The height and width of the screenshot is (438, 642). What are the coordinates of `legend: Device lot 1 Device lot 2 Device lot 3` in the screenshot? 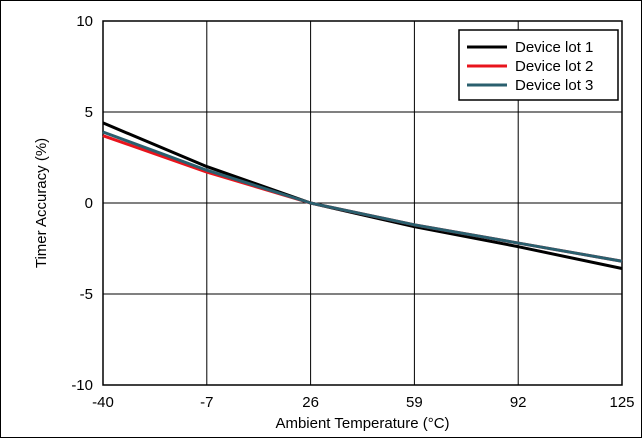 It's located at (538, 65).